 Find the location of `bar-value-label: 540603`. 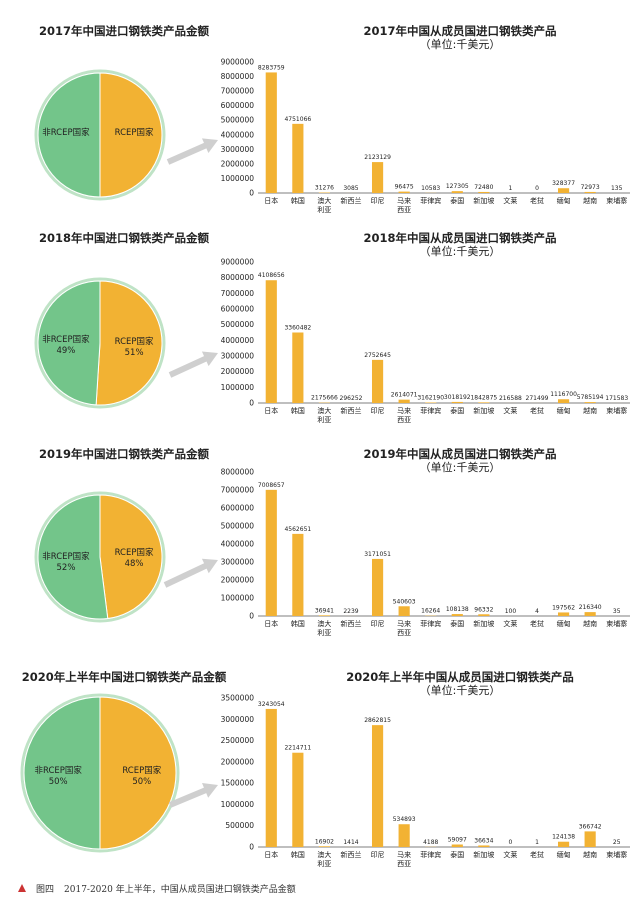

bar-value-label: 540603 is located at coordinates (404, 601).